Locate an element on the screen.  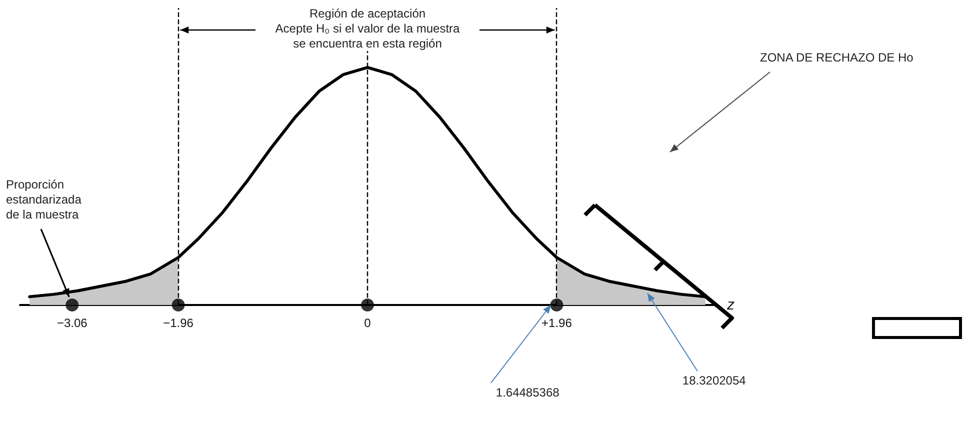
text: Región de aceptación Acepte H₀ si el valor de la muestra se encuentra en esta región is located at coordinates (367, 28).